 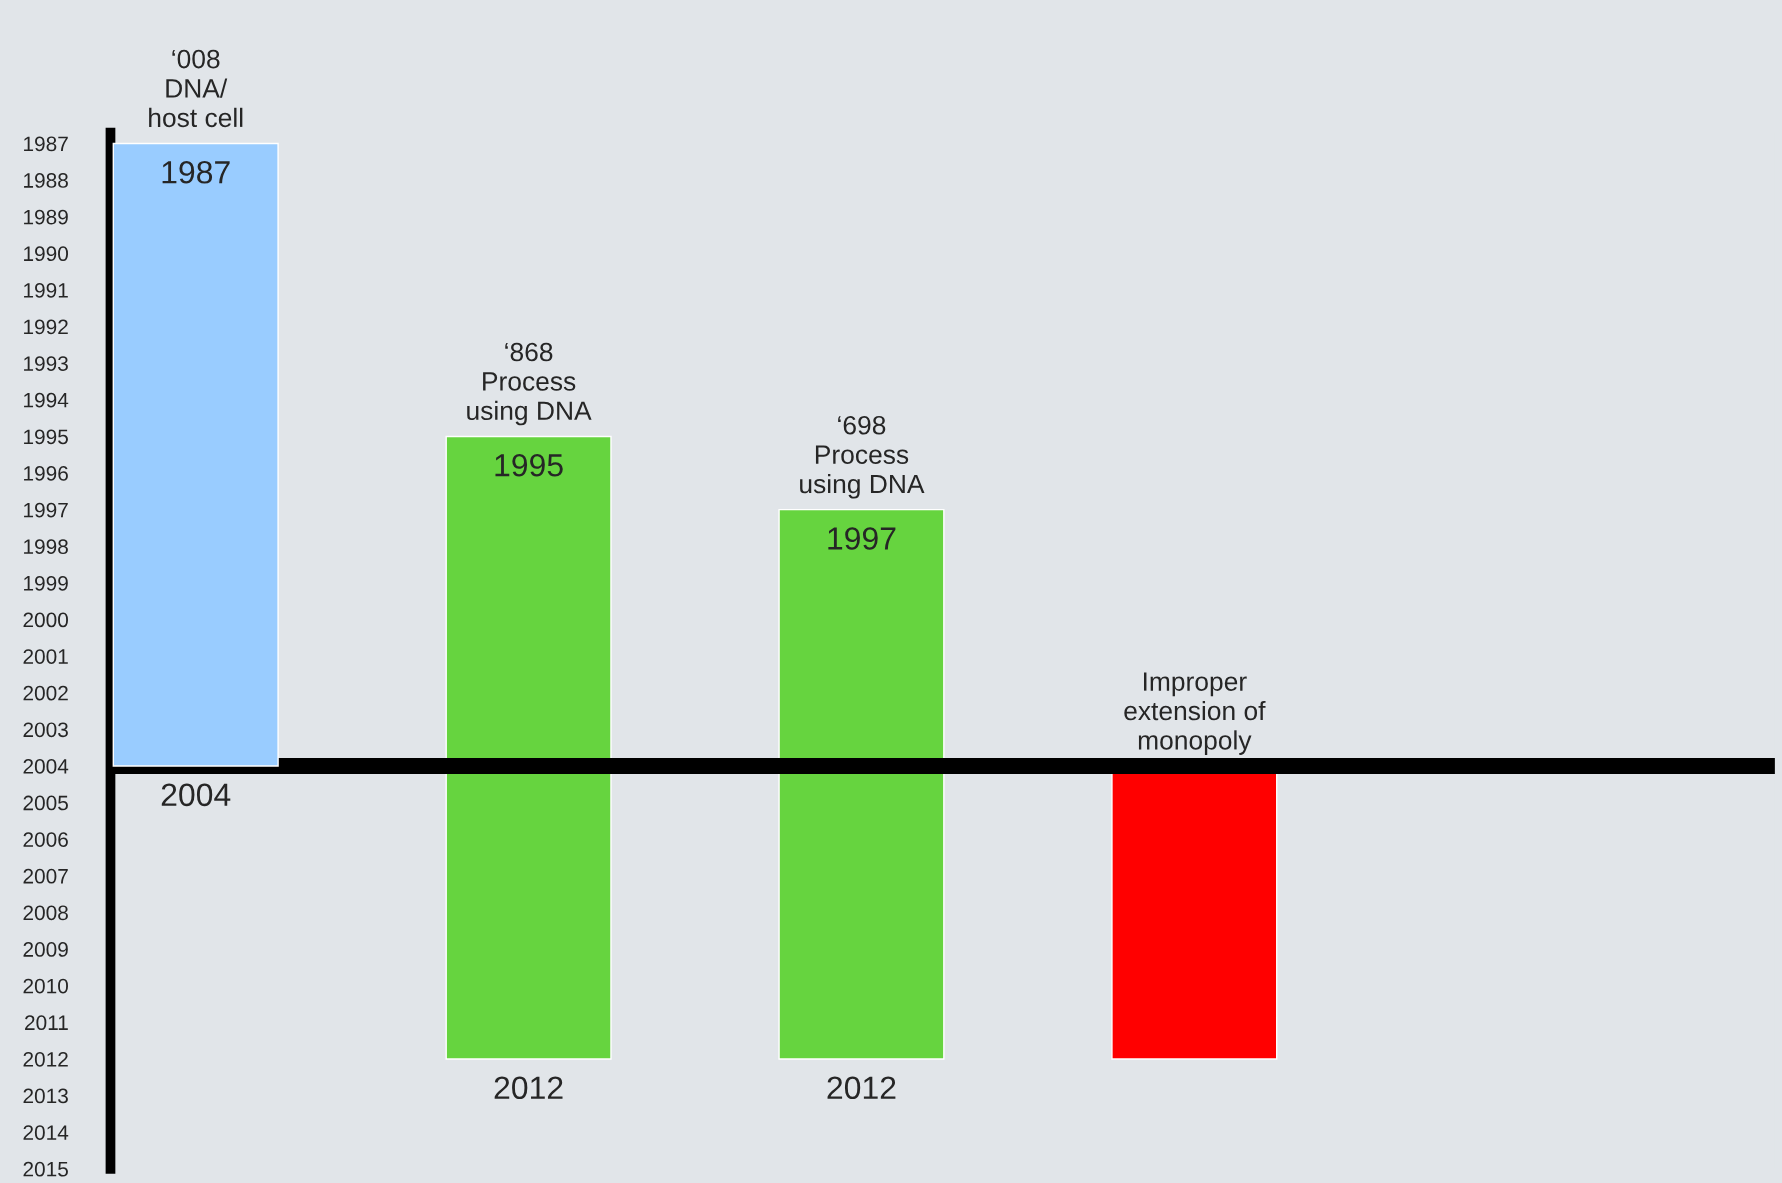 What do you see at coordinates (46, 766) in the screenshot?
I see `y-tick-label: 2004` at bounding box center [46, 766].